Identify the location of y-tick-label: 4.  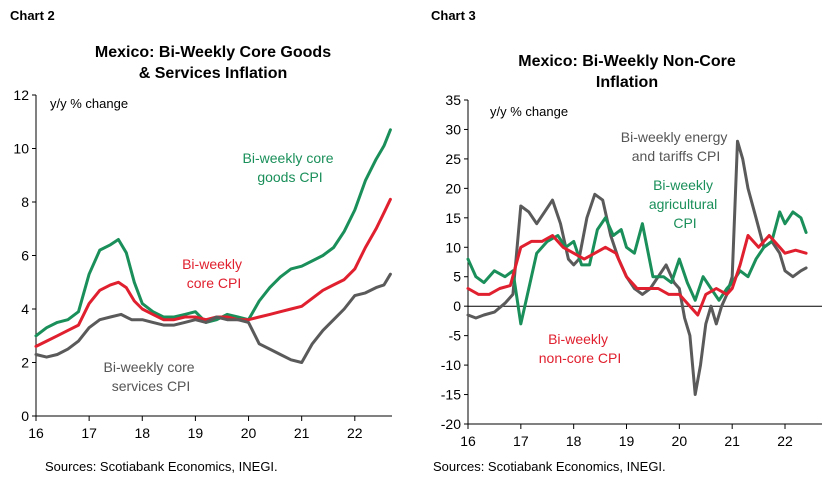
(25, 309).